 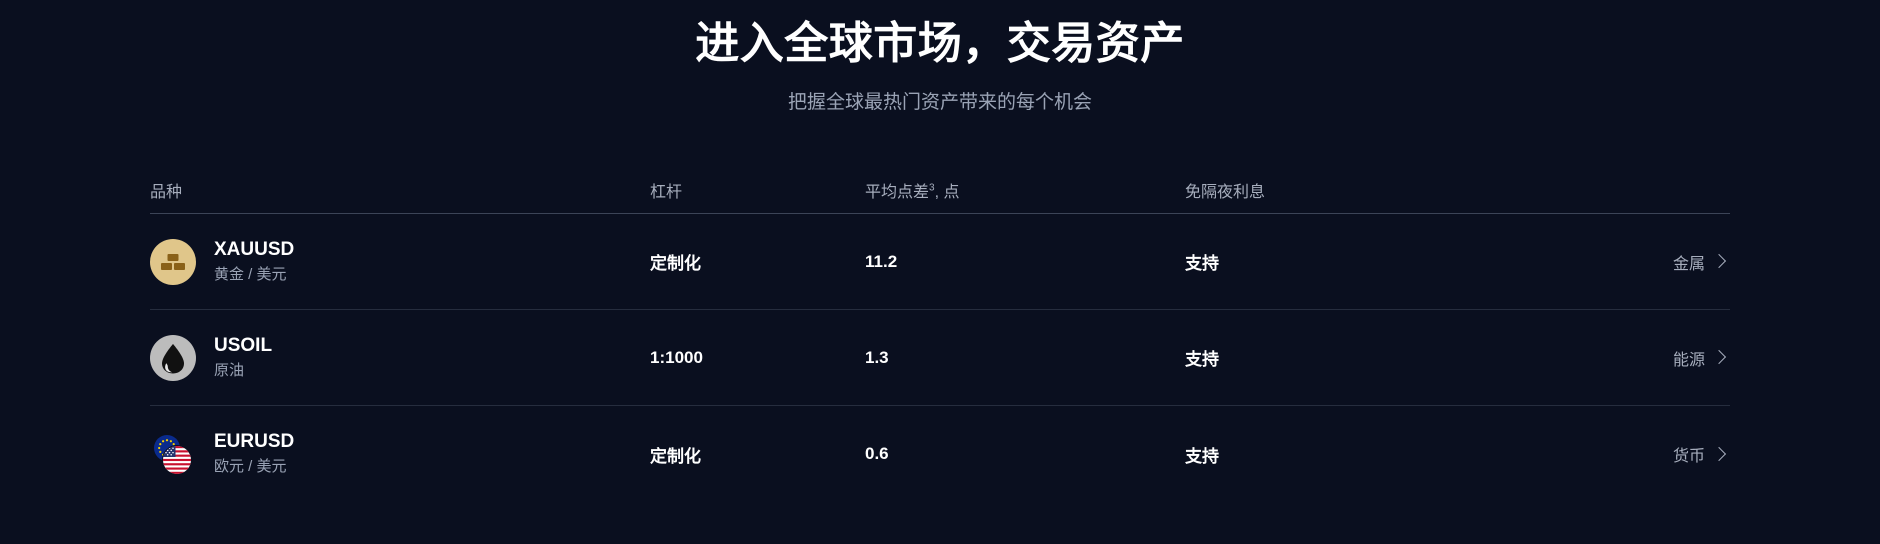 I want to click on instrument-cell: XAUUSD 黄金 / 美元, so click(x=400, y=262).